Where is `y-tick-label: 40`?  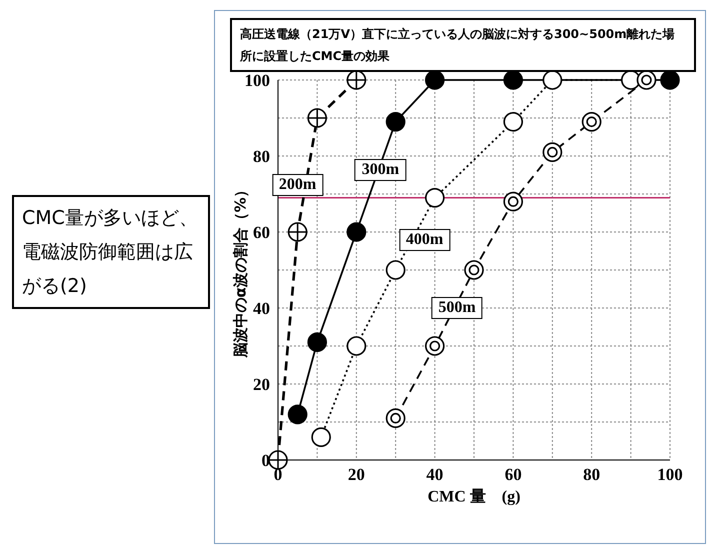 y-tick-label: 40 is located at coordinates (261, 308).